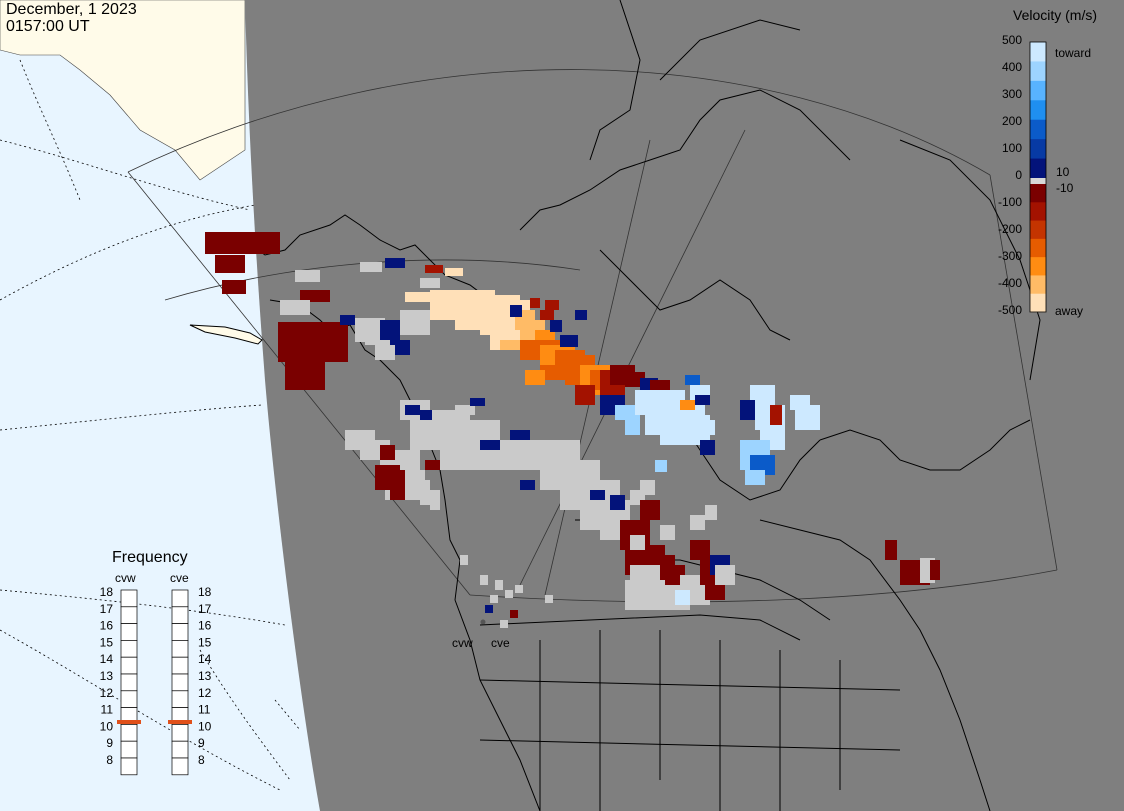  What do you see at coordinates (1012, 67) in the screenshot?
I see `velocity-tick-label: 400` at bounding box center [1012, 67].